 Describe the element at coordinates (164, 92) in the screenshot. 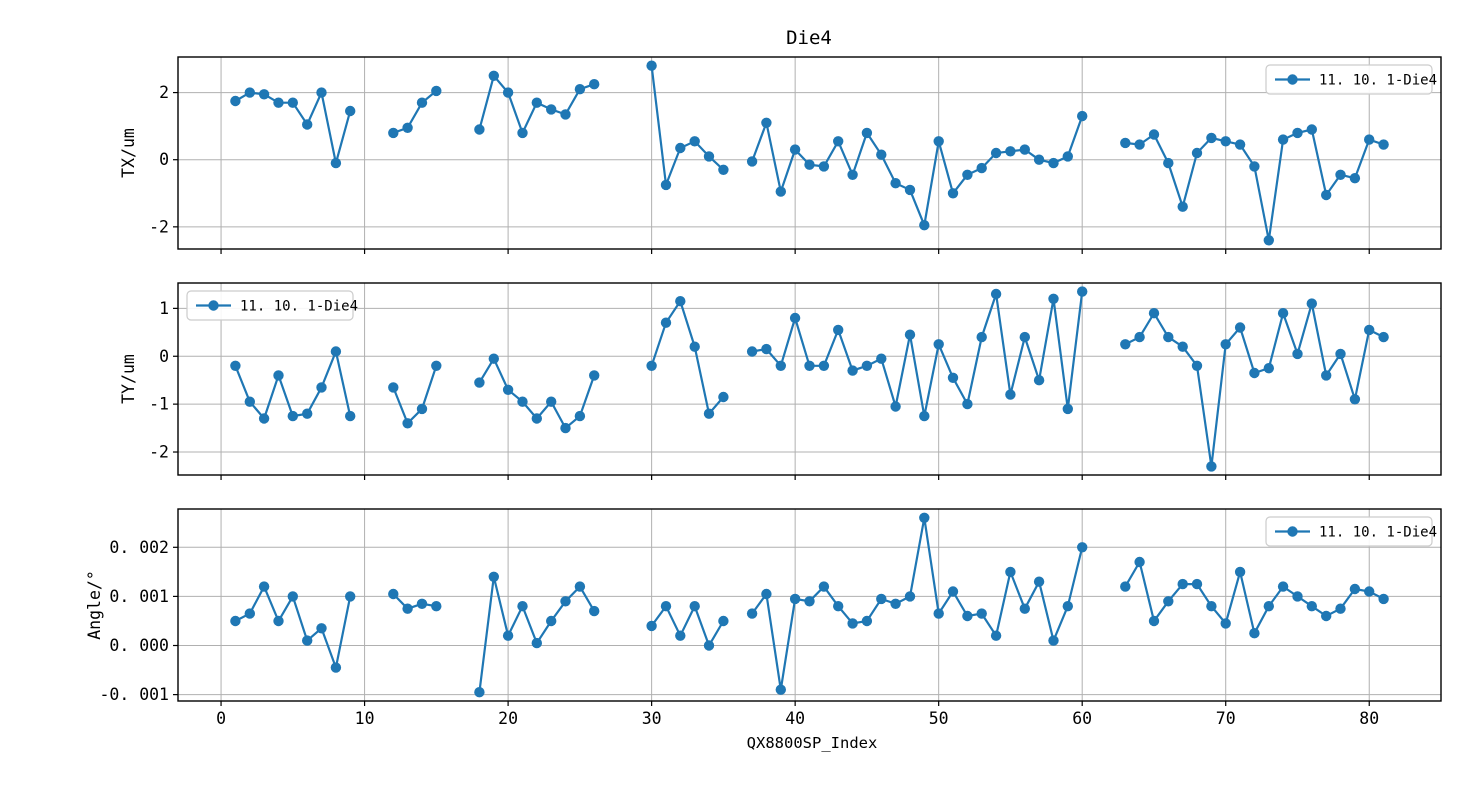

I see `y-tick-label: 2` at that location.